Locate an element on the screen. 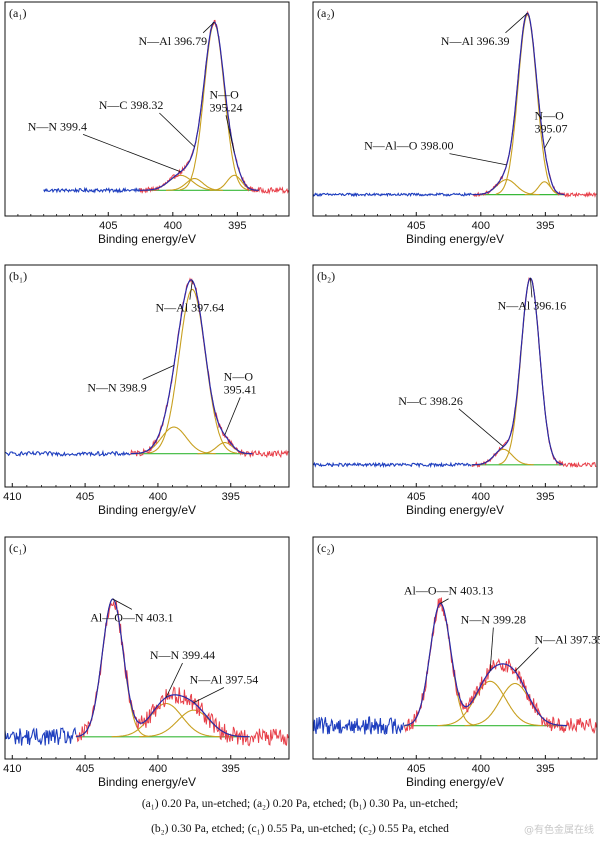 The height and width of the screenshot is (842, 600). axes-frame-b1 is located at coordinates (147, 376).